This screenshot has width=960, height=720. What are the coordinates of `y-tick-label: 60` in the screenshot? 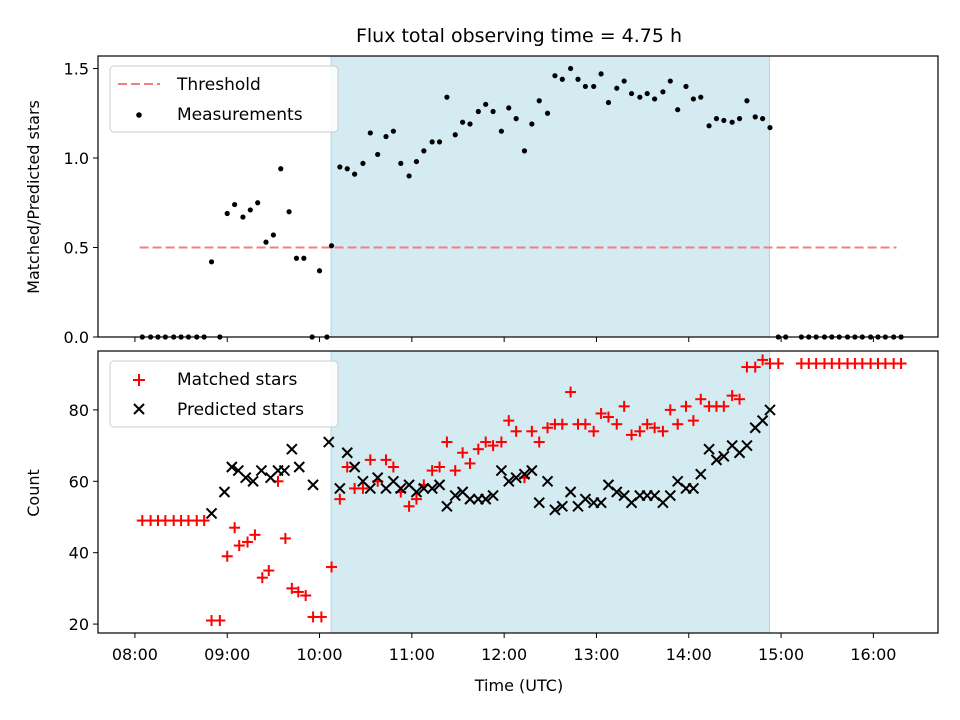 It's located at (79, 481).